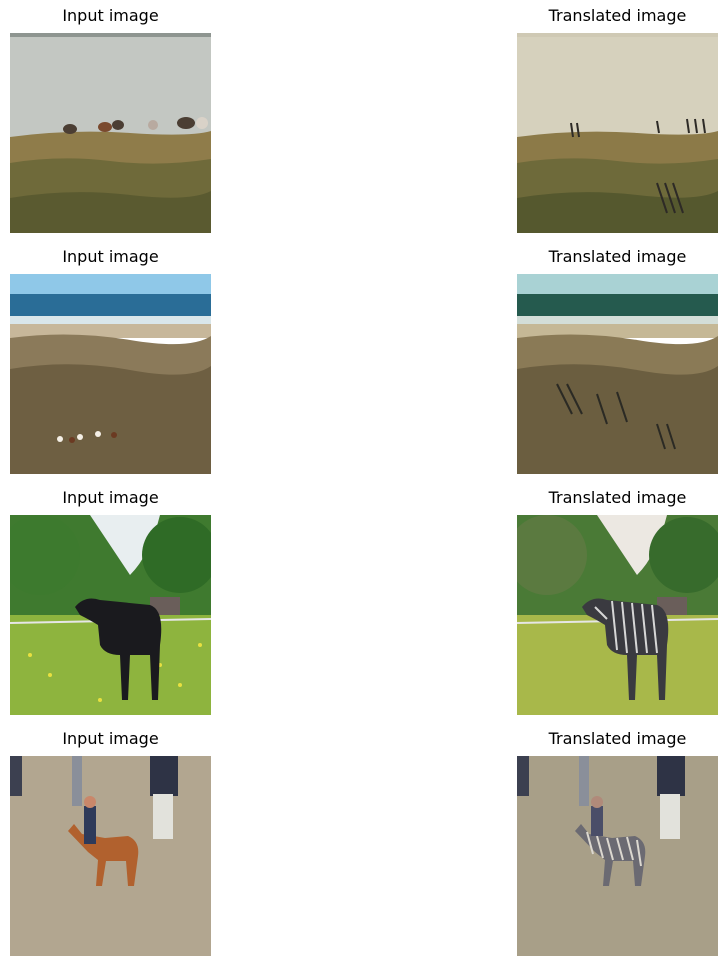 This screenshot has height=966, width=728. Describe the element at coordinates (110, 133) in the screenshot. I see `input-image-horses-hill` at that location.